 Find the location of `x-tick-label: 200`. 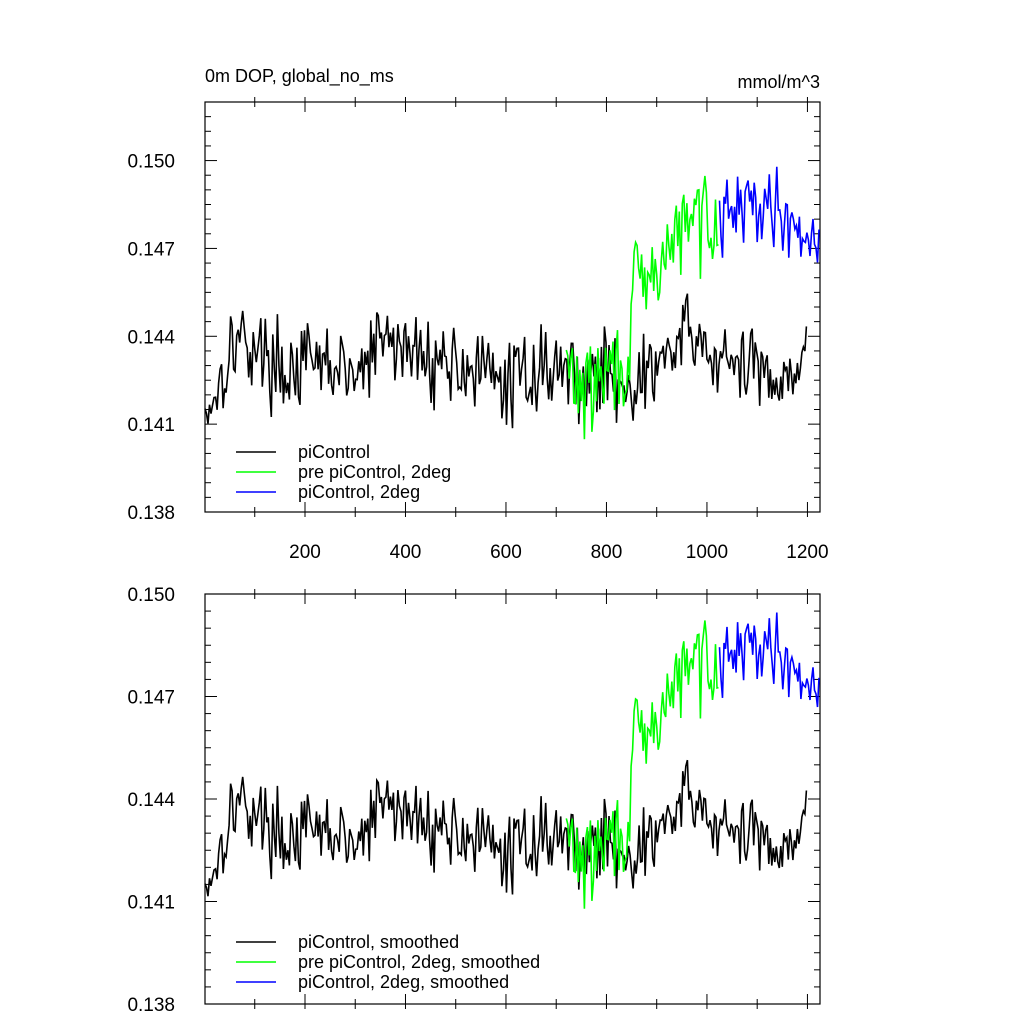

x-tick-label: 200 is located at coordinates (305, 552).